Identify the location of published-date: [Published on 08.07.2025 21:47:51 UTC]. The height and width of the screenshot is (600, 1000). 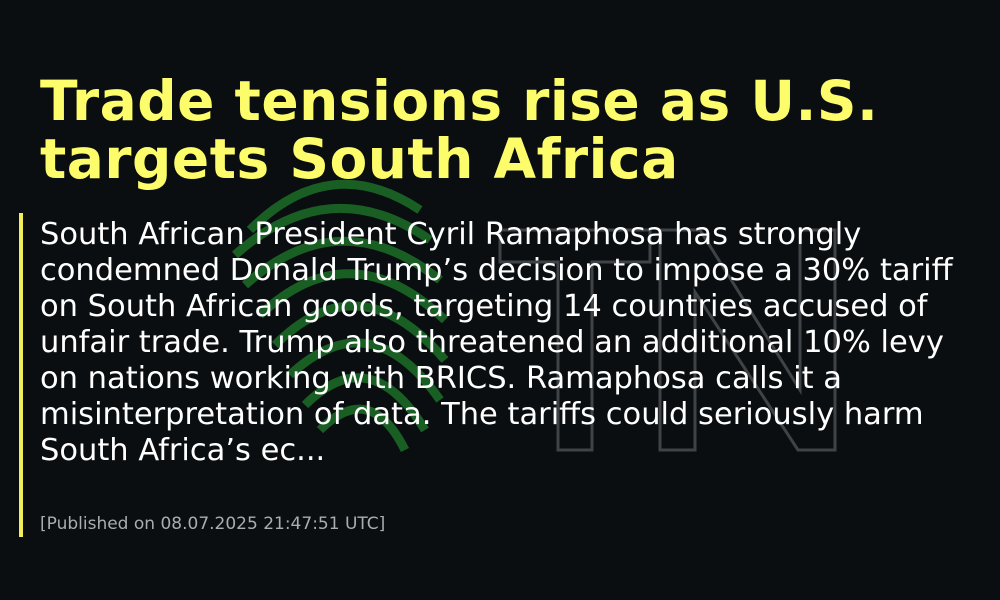
(213, 524).